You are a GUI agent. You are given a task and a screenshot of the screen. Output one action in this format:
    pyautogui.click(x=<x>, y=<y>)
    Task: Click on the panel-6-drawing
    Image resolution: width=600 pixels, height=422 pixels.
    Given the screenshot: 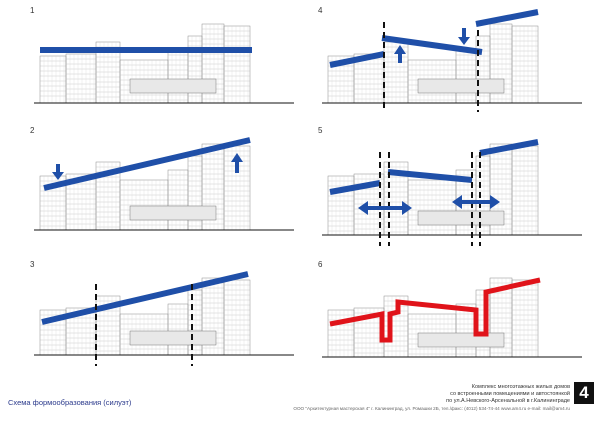 What is the action you would take?
    pyautogui.click(x=452, y=317)
    